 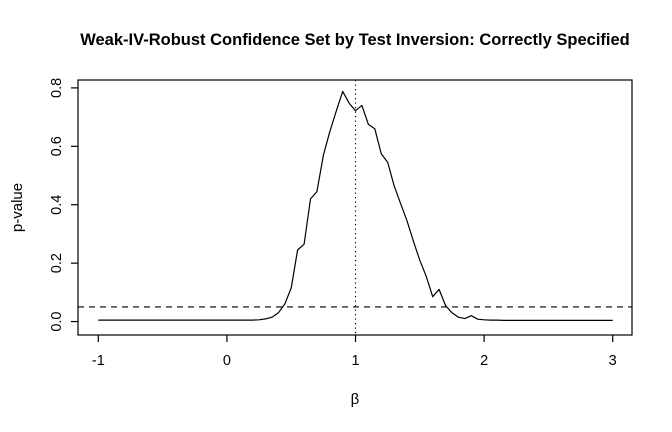 I want to click on y-axis-tick-label: 0.0, so click(x=57, y=321).